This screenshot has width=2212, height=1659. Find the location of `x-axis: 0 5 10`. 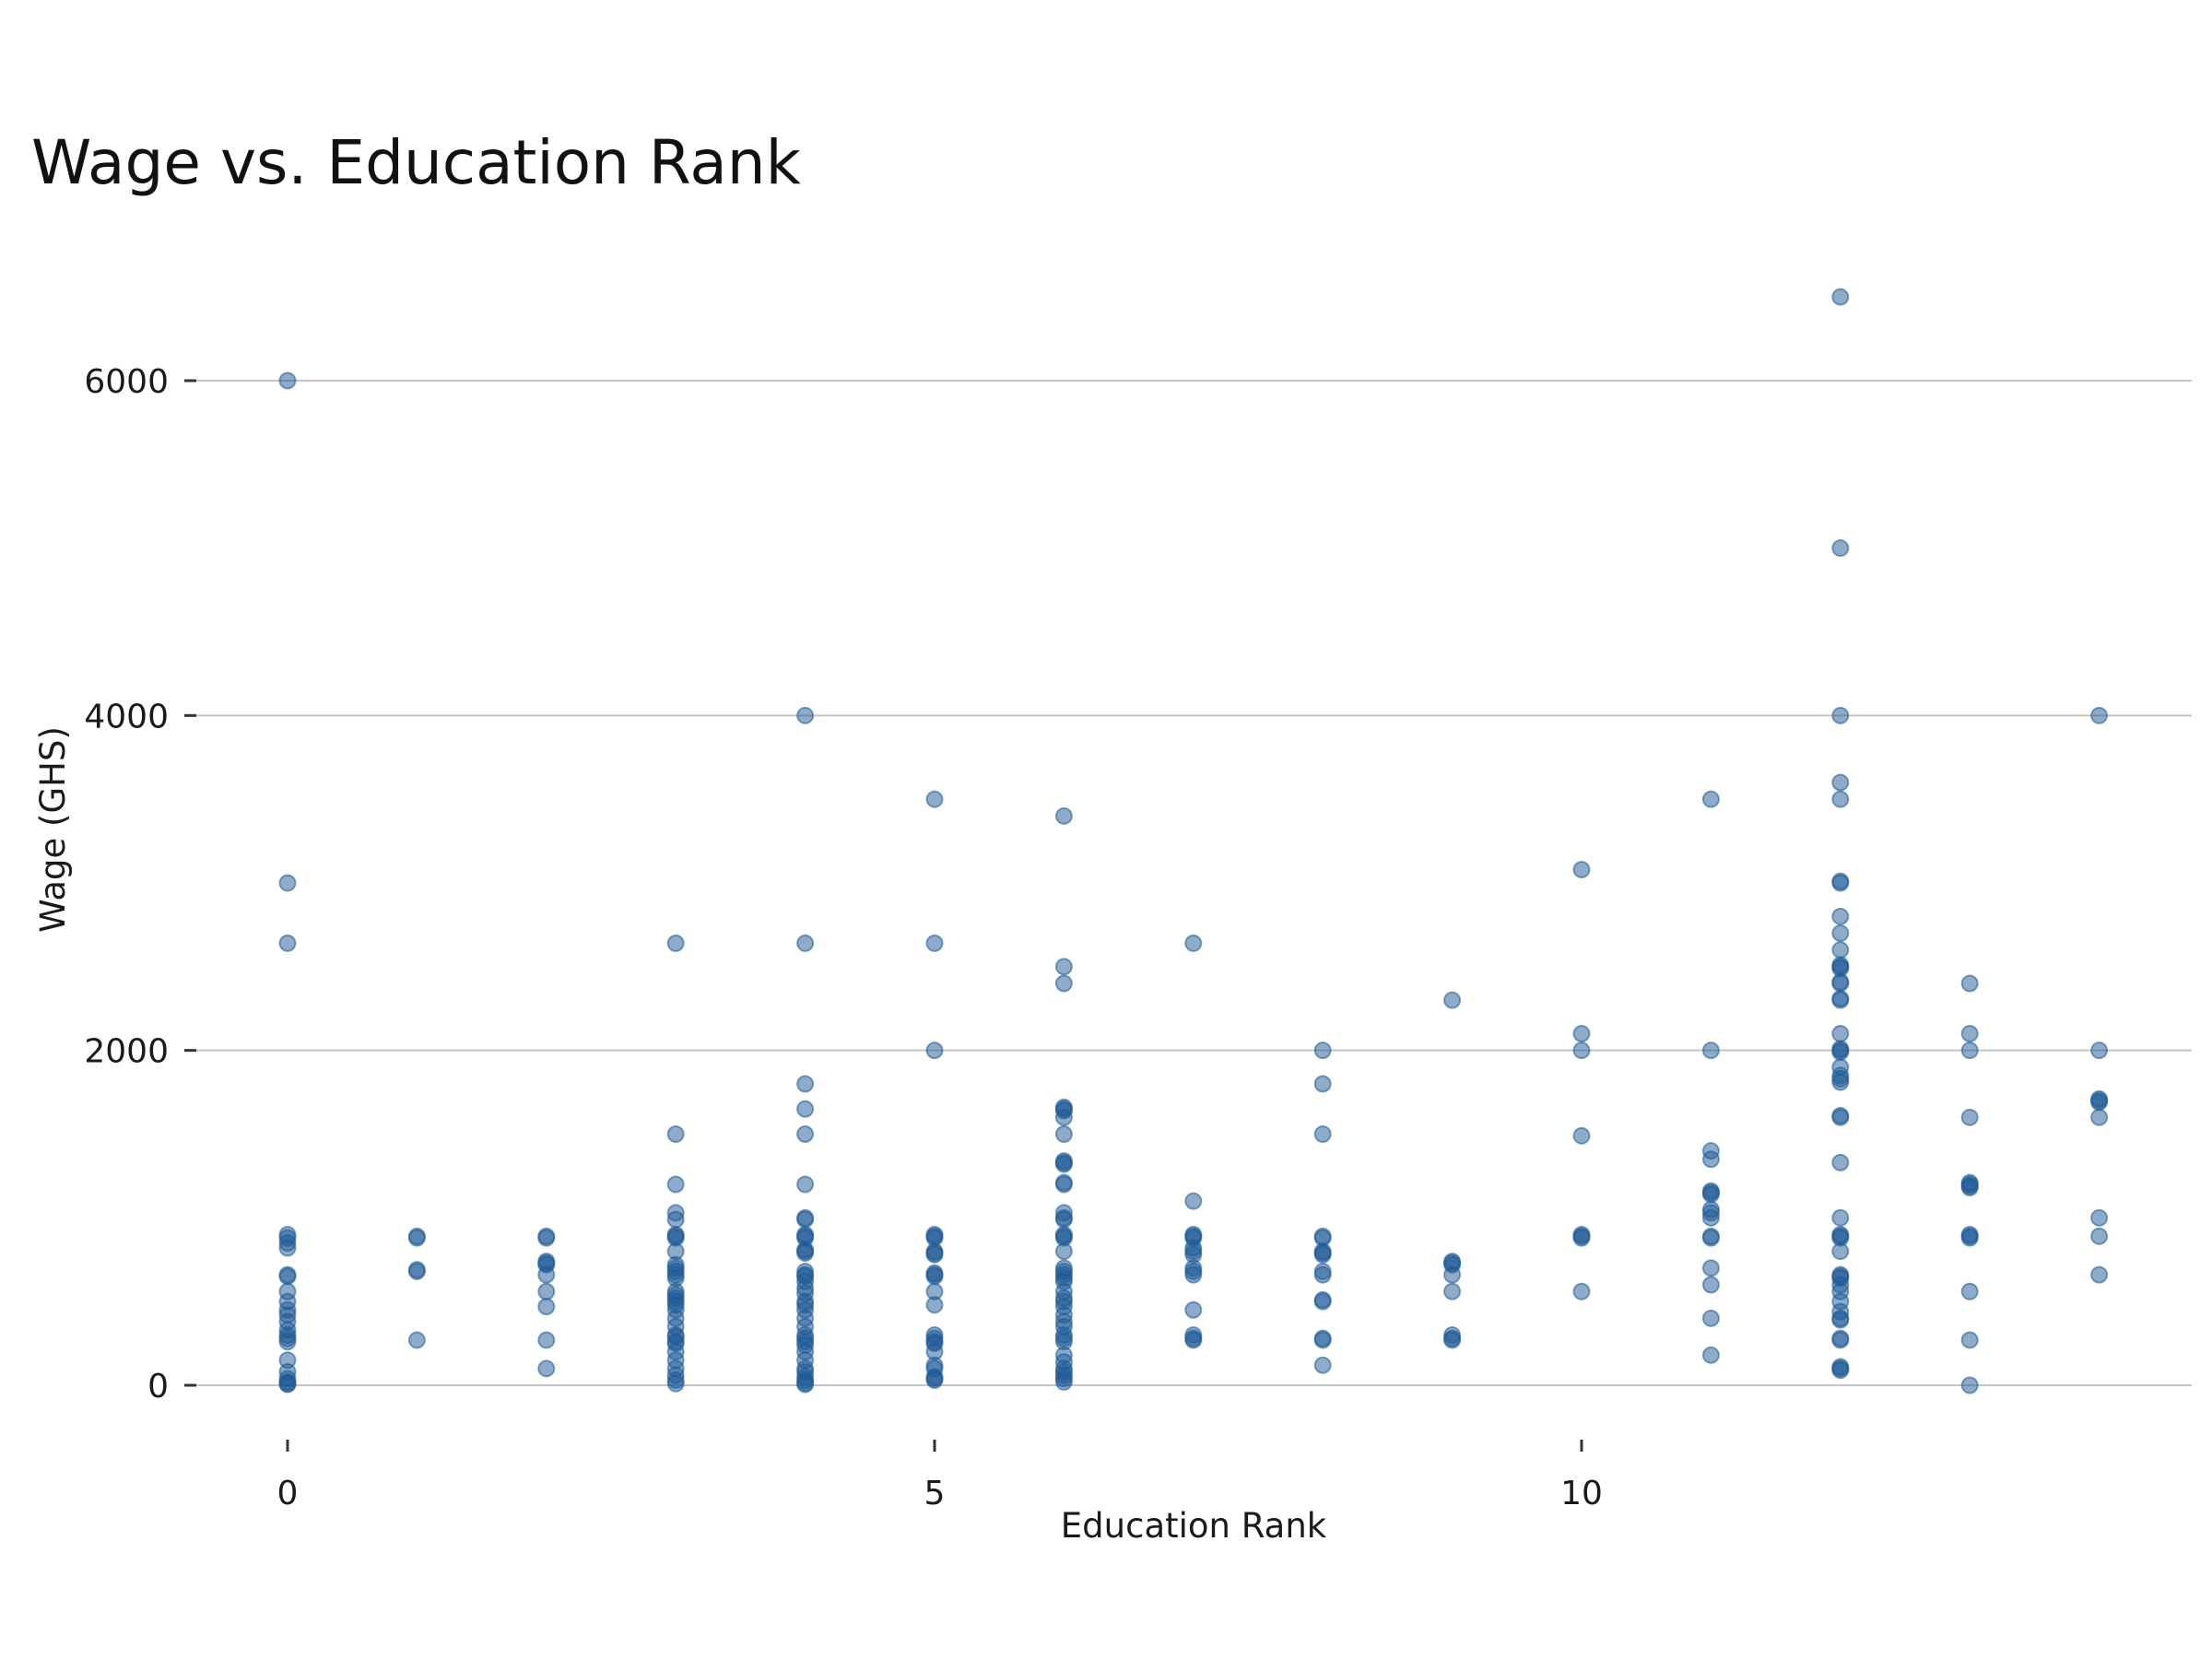

x-axis: 0 5 10 is located at coordinates (940, 1476).